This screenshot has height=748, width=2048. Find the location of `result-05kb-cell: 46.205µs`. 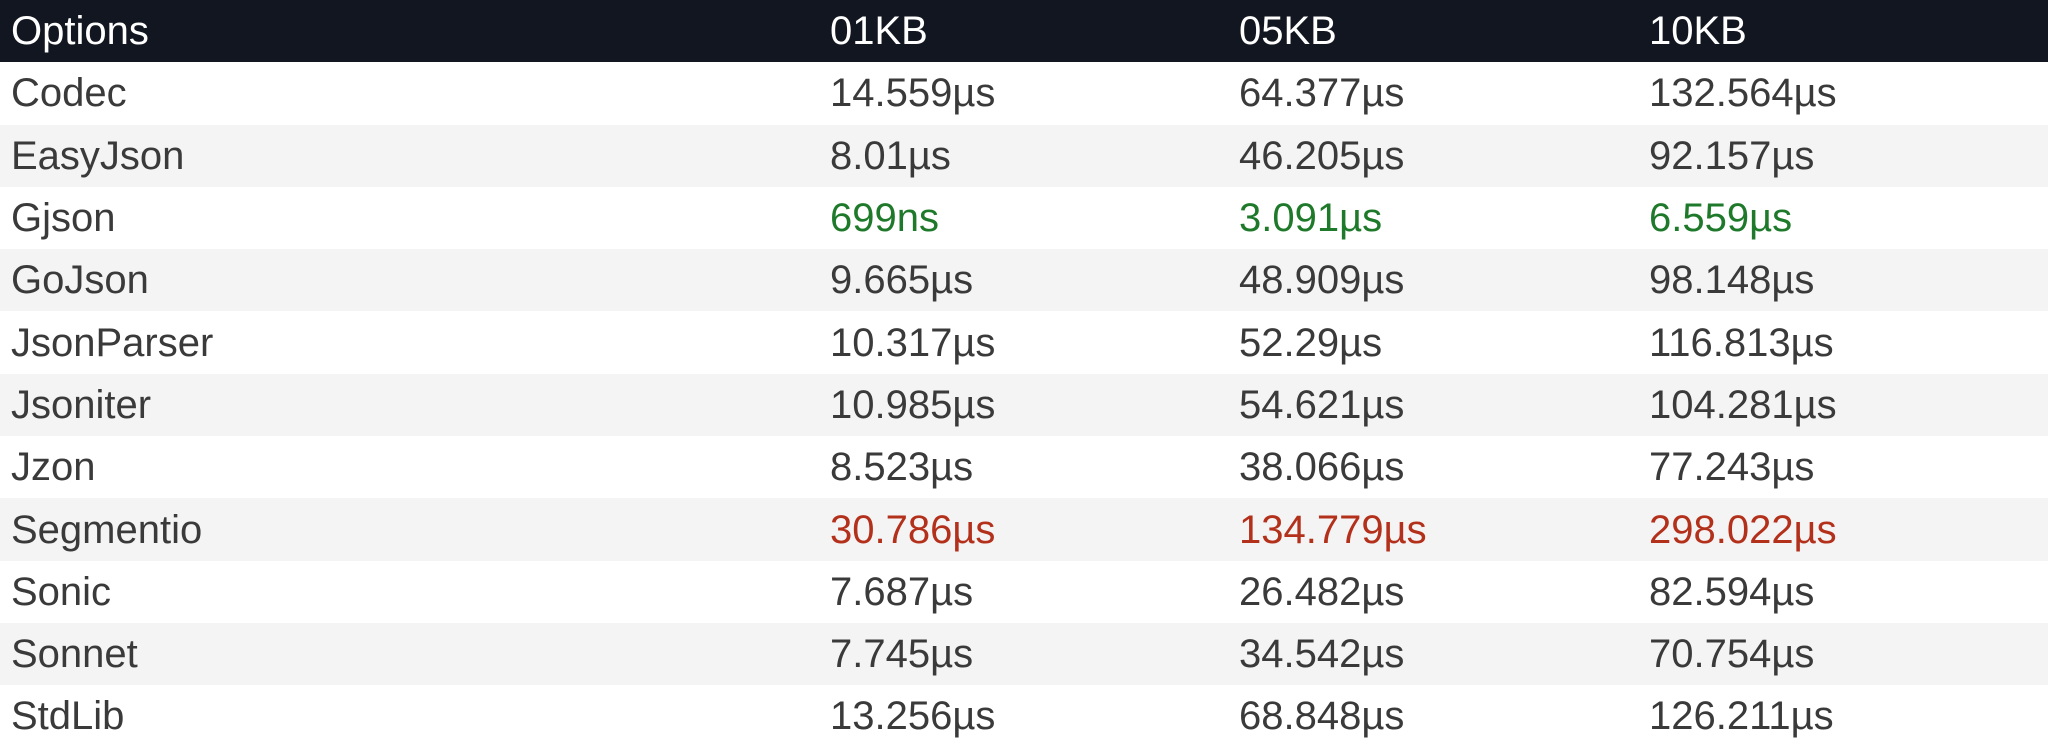

result-05kb-cell: 46.205µs is located at coordinates (1322, 155).